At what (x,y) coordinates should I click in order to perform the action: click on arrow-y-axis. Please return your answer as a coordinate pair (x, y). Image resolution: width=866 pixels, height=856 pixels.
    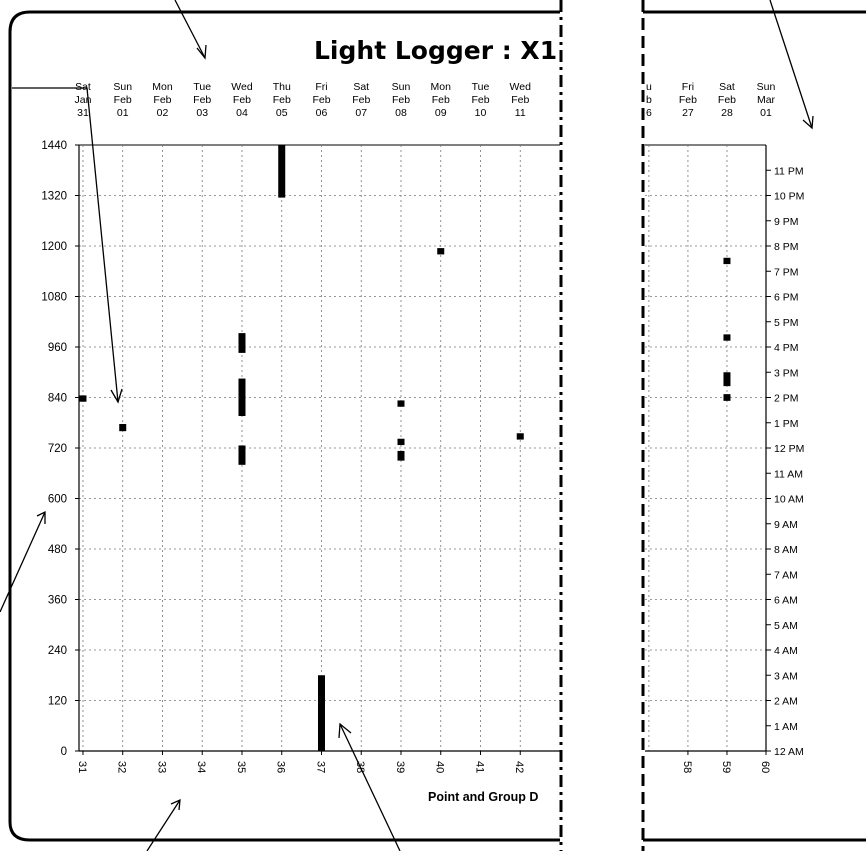
    Looking at the image, I should click on (23, 562).